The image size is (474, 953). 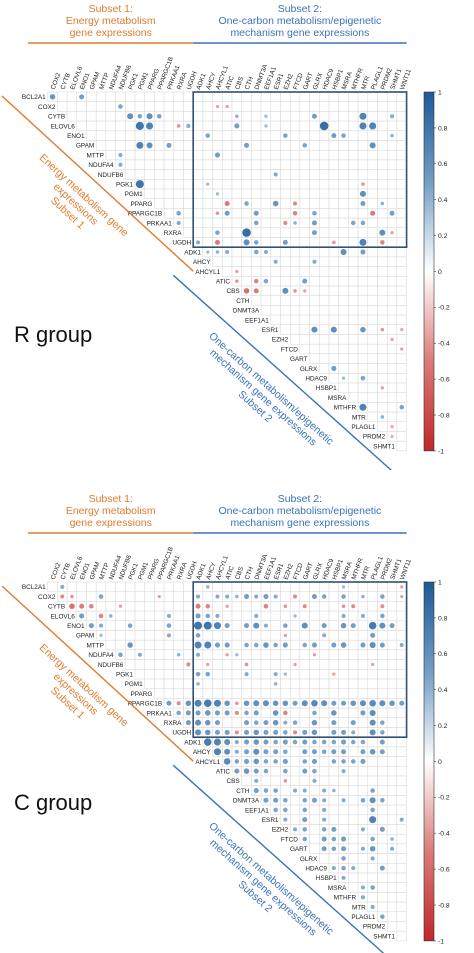 I want to click on row-label-glrx: GLRX, so click(x=309, y=859).